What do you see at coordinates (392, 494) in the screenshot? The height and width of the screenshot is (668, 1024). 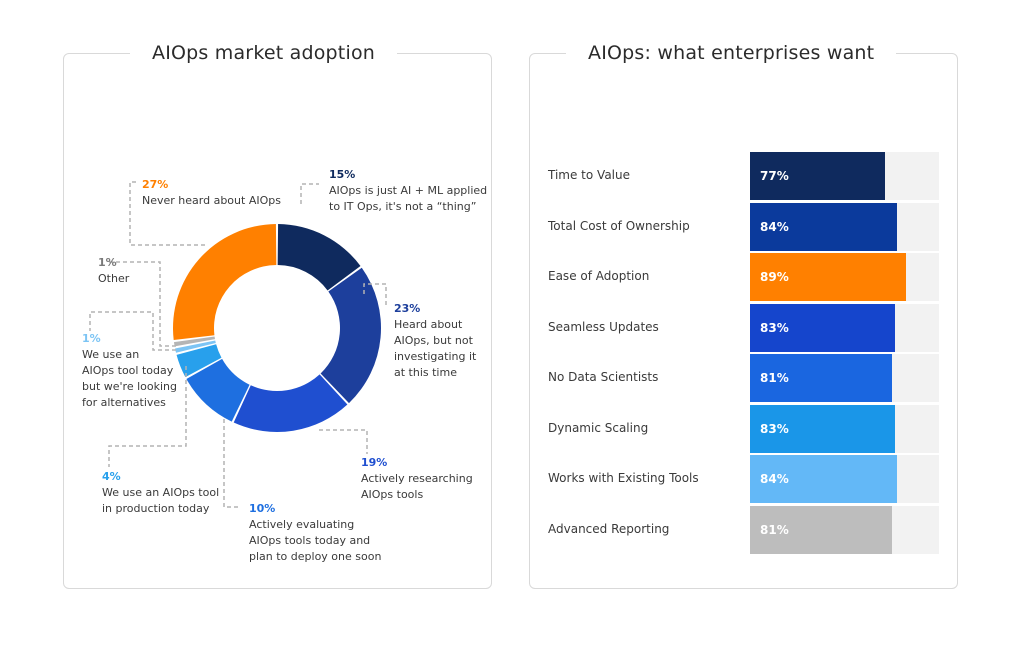 I see `slice-description-label: AIOps tools` at bounding box center [392, 494].